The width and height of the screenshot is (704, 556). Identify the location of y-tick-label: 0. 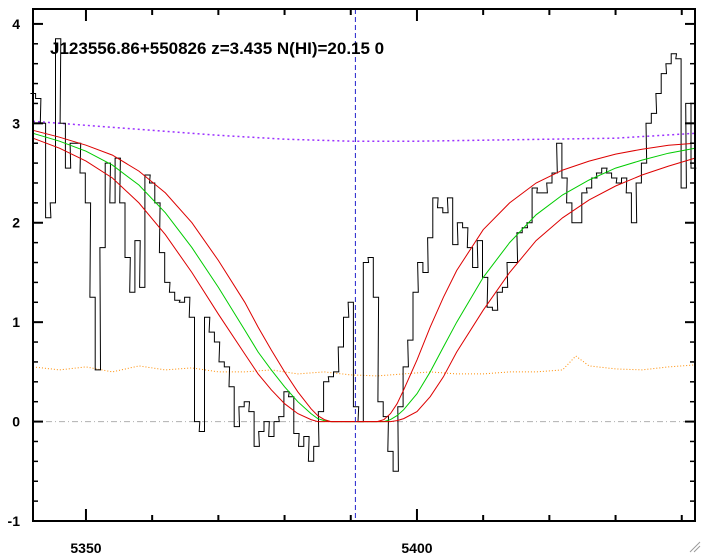
(16, 422).